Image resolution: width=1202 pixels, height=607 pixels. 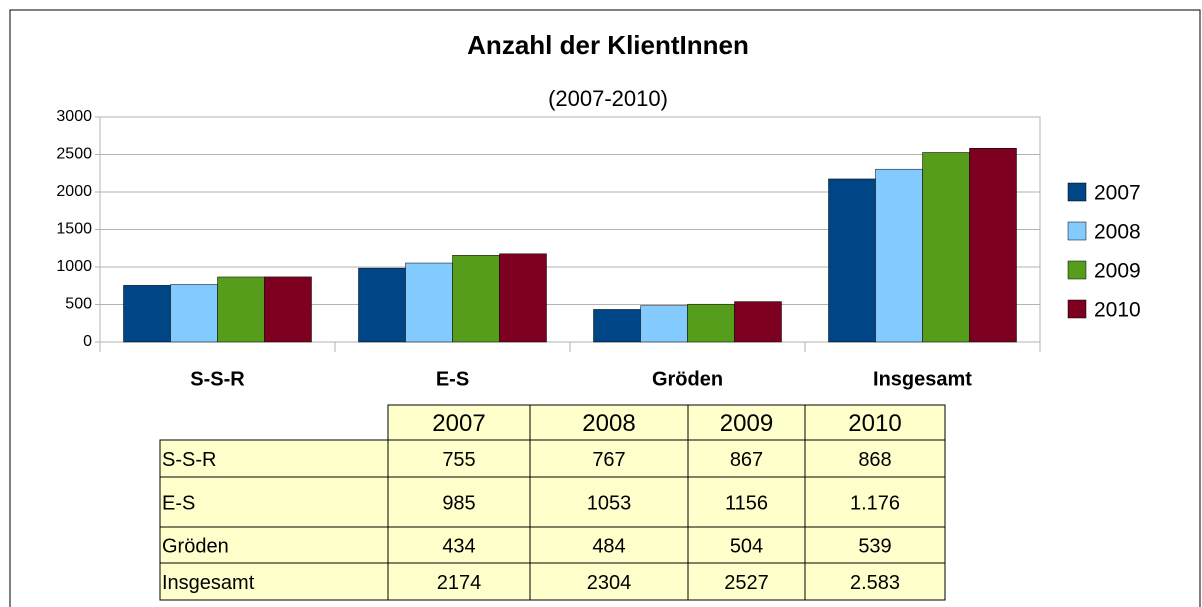 I want to click on table-value: 484, so click(x=608, y=546).